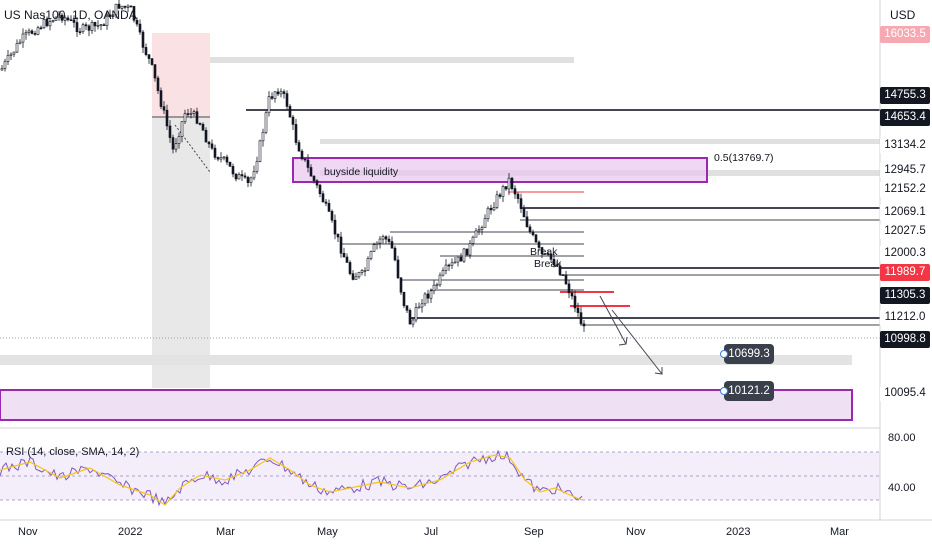 The height and width of the screenshot is (550, 932). I want to click on time-tick: Nov, so click(28, 532).